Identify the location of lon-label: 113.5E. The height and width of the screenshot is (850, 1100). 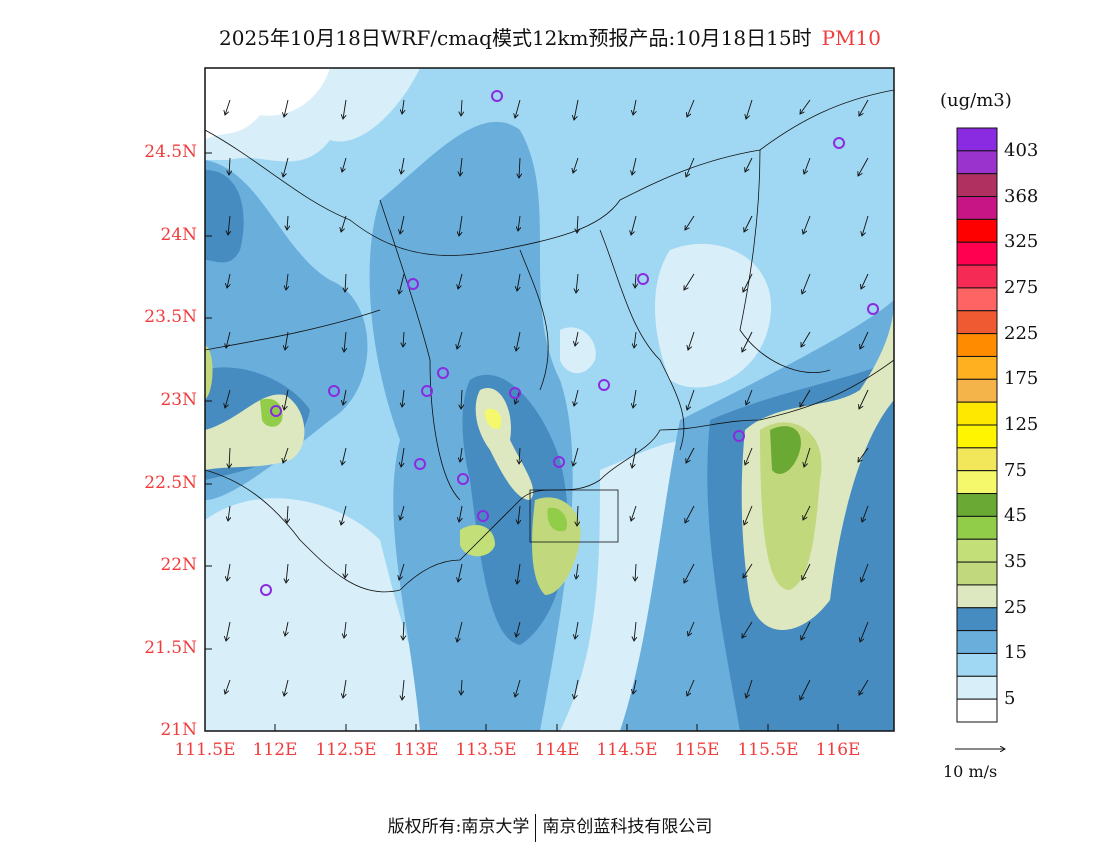
(486, 750).